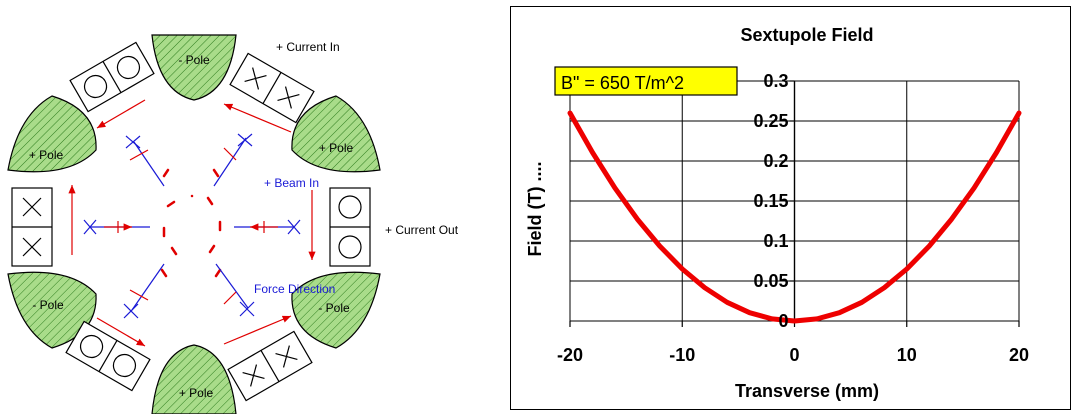 The image size is (1075, 414). I want to click on flux-arrows, so click(192, 223).